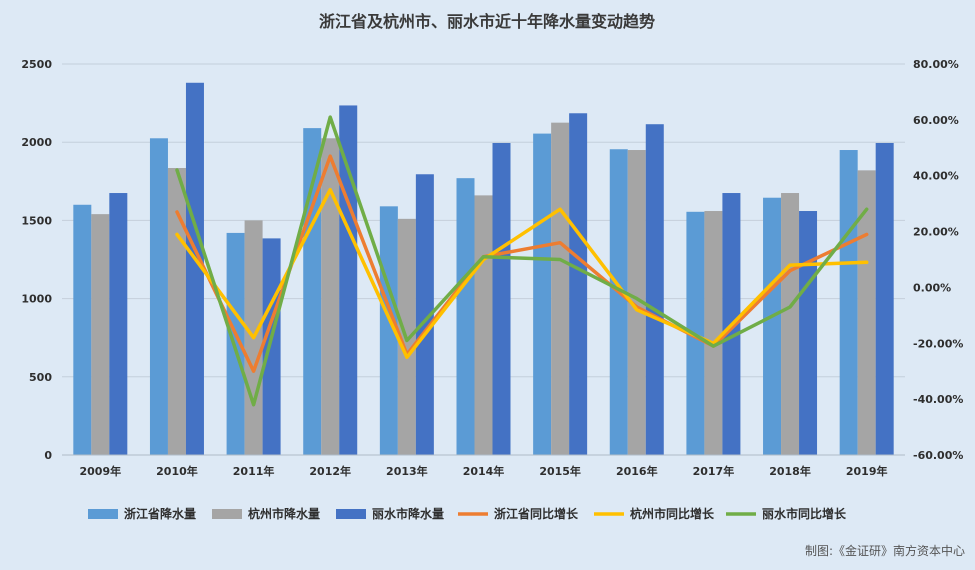  I want to click on y-left-tick-label: 0, so click(48, 455).